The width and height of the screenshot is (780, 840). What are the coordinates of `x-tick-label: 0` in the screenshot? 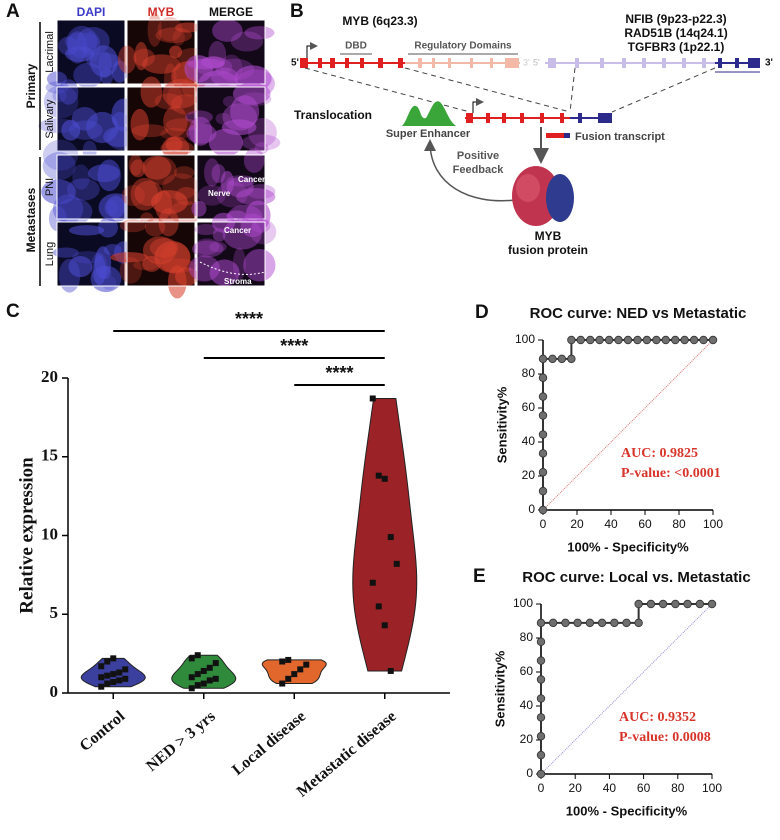 It's located at (543, 524).